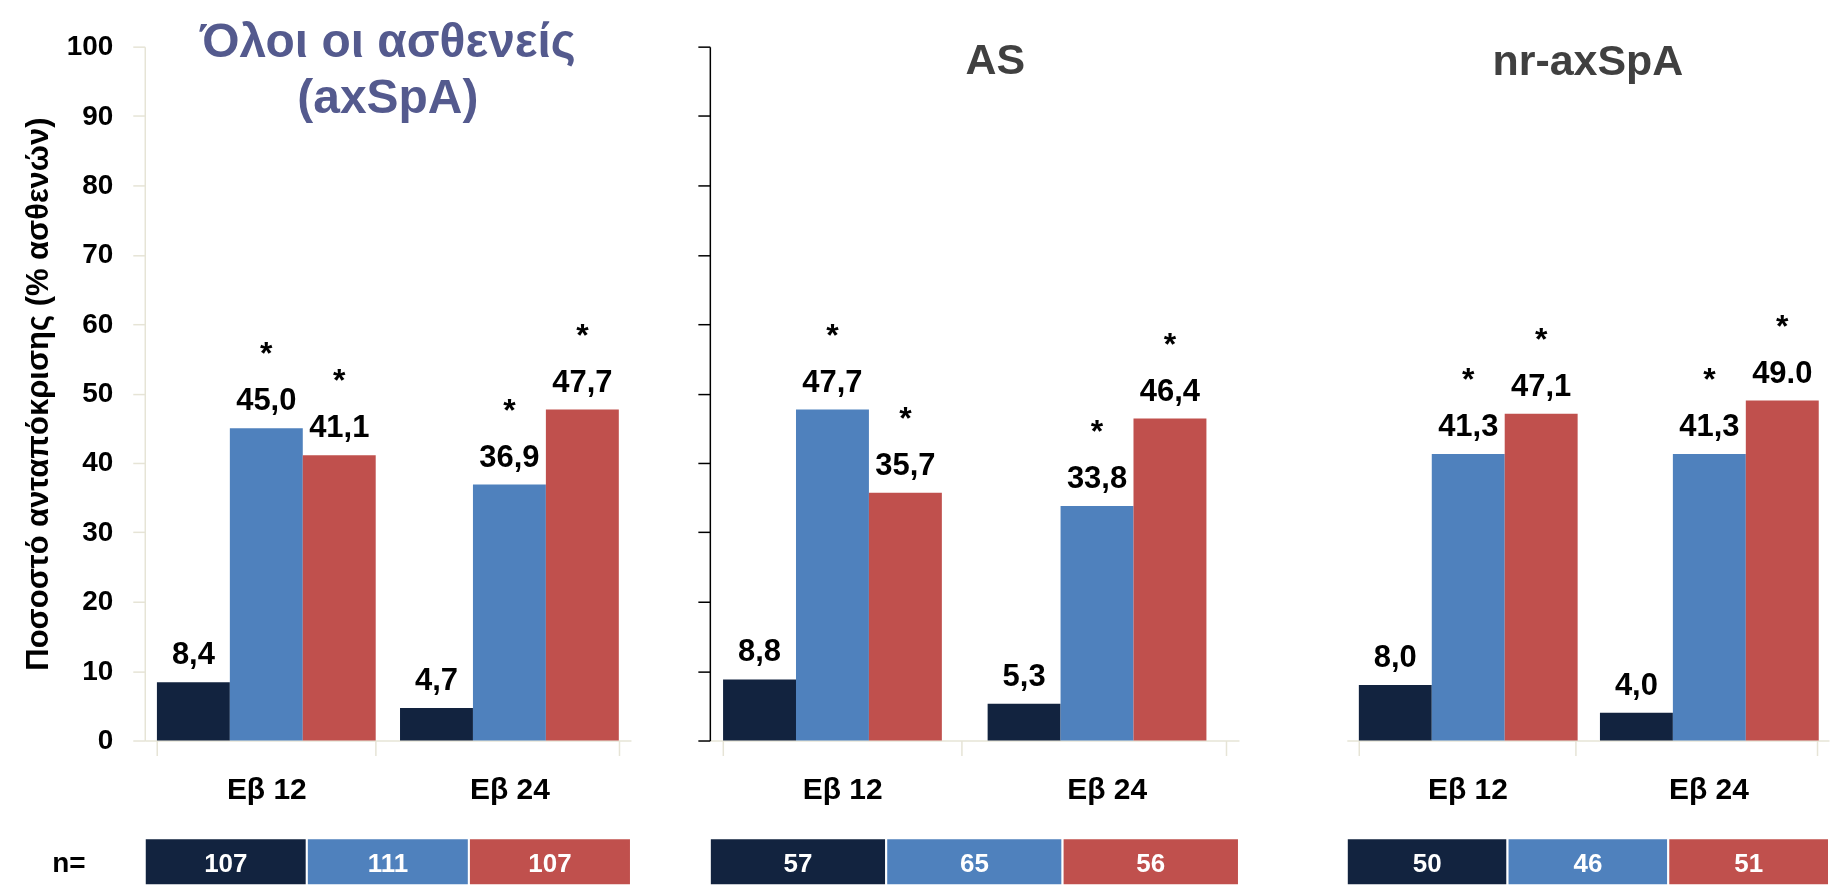 The image size is (1830, 885). Describe the element at coordinates (105, 739) in the screenshot. I see `y-tick-label: 0` at that location.